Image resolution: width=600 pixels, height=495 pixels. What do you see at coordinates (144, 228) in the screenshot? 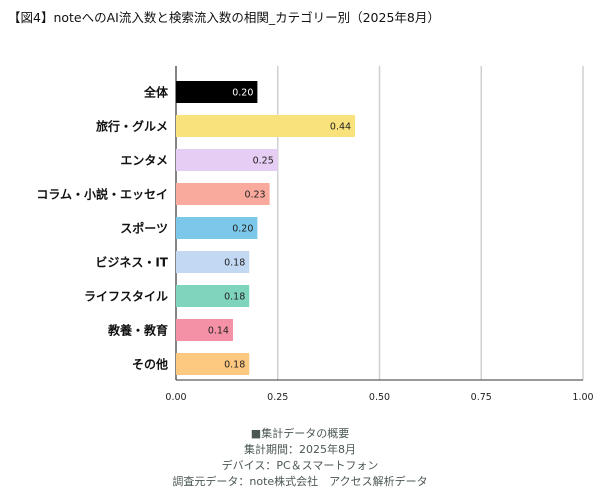
I see `category-label: スポーツ` at bounding box center [144, 228].